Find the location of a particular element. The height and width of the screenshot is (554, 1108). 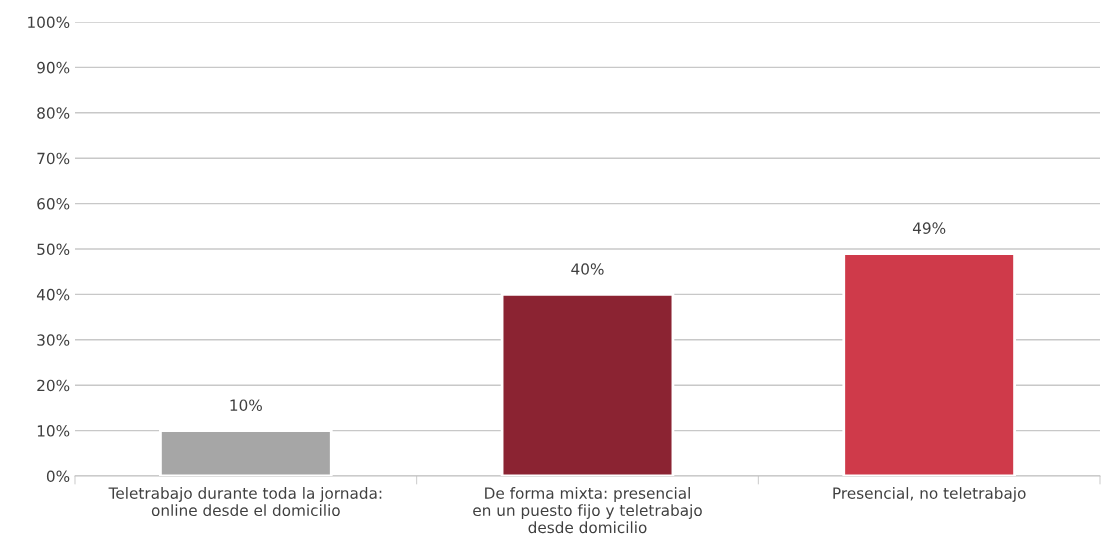

y-tick-label: 80% is located at coordinates (53, 113).